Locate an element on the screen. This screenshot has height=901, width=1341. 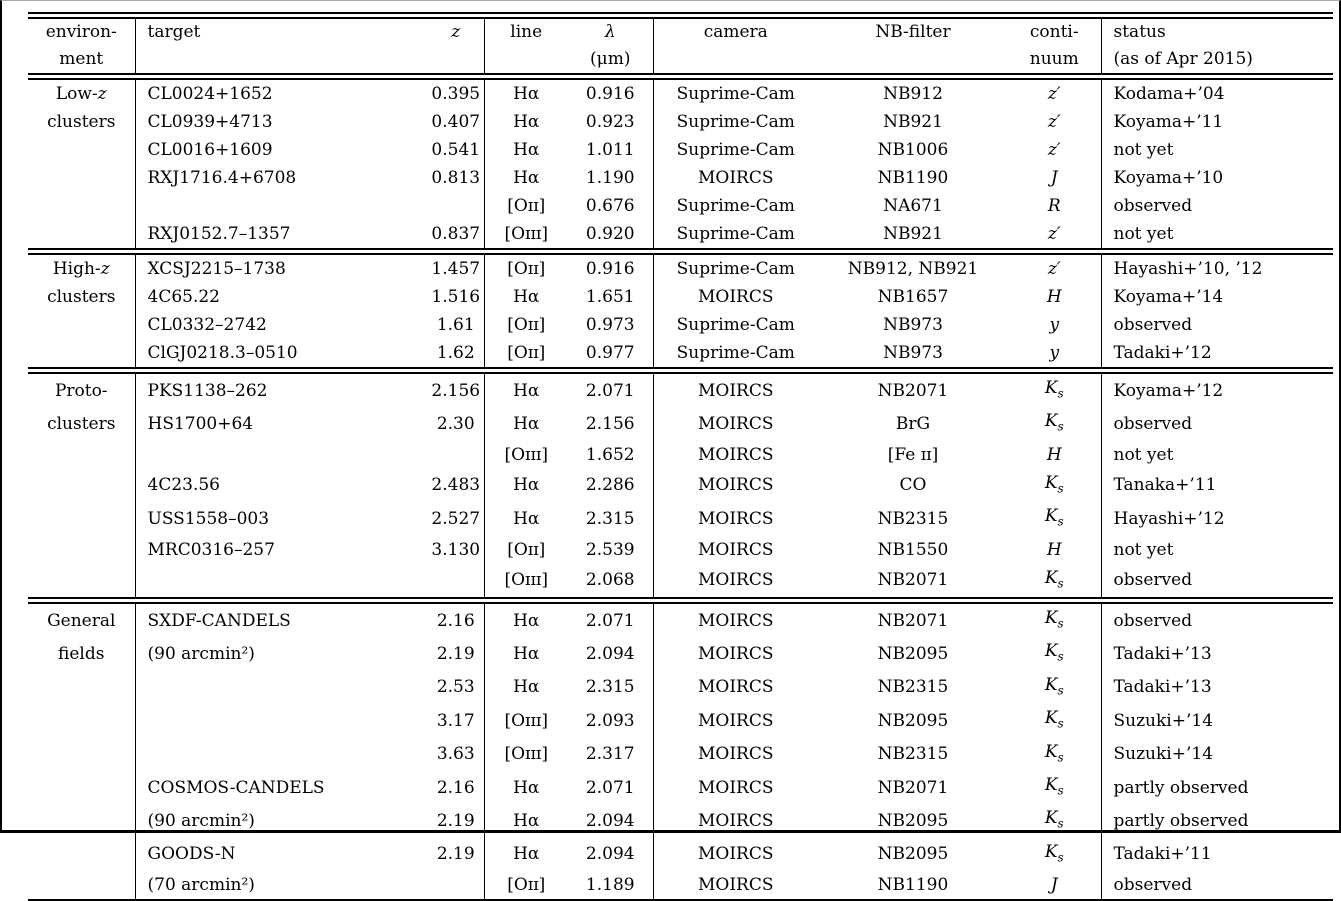
cell-lambda: 1.190 is located at coordinates (611, 178).